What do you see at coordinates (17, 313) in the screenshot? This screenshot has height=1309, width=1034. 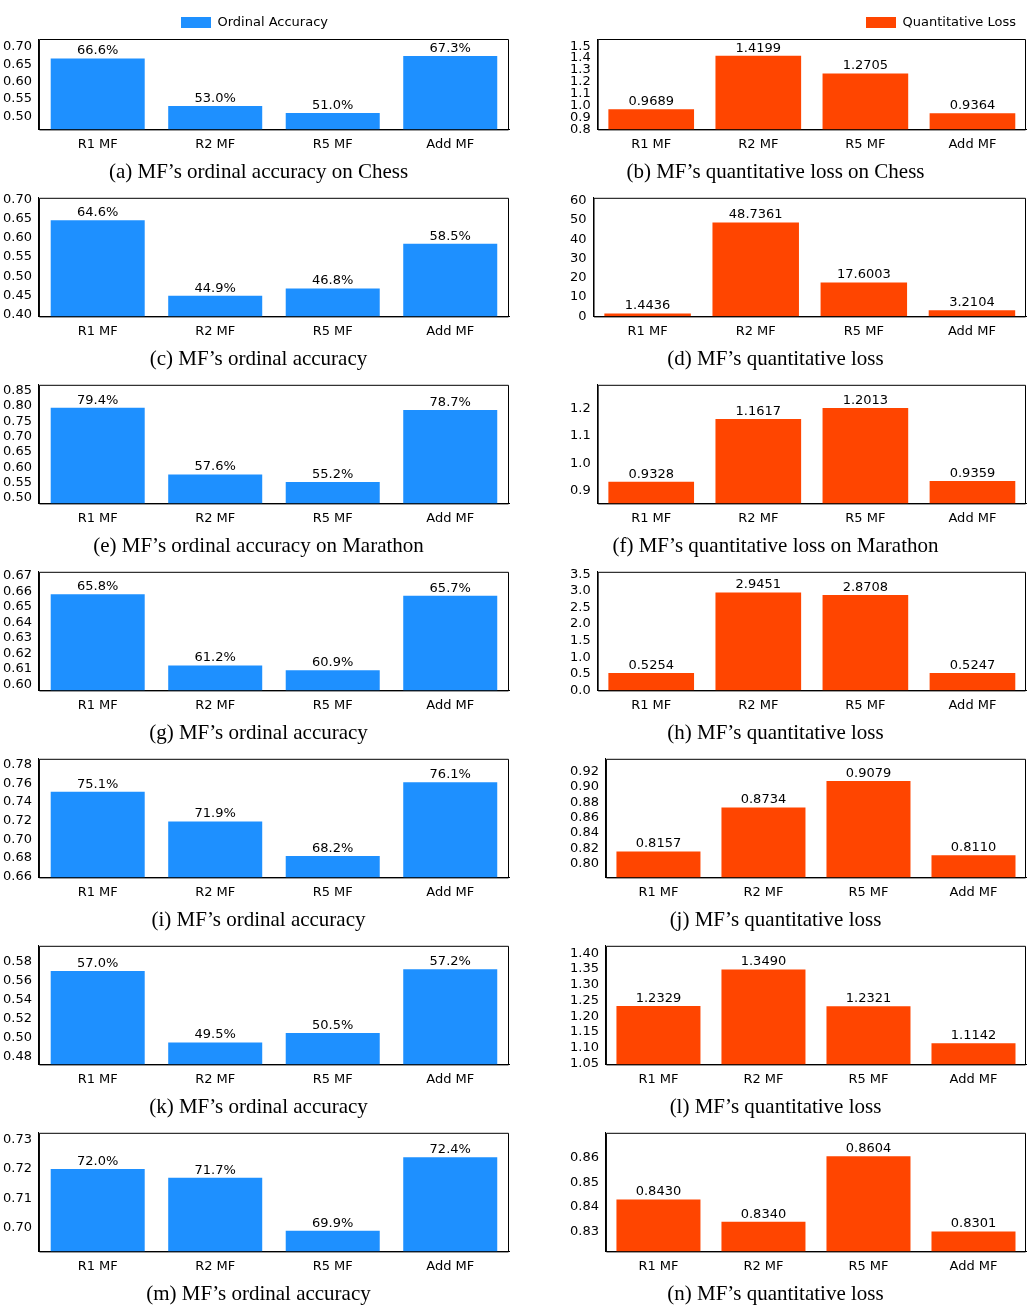 I see `y-tick-label: 0.40` at bounding box center [17, 313].